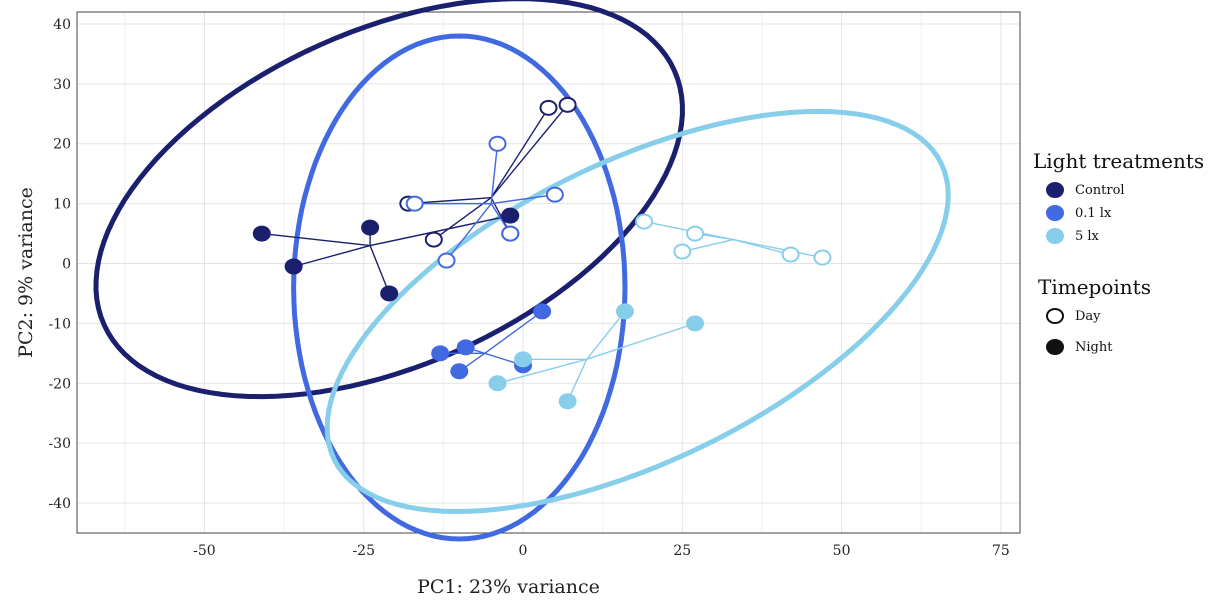 This screenshot has height=601, width=1215. I want to click on y-tick-label: 20, so click(62, 145).